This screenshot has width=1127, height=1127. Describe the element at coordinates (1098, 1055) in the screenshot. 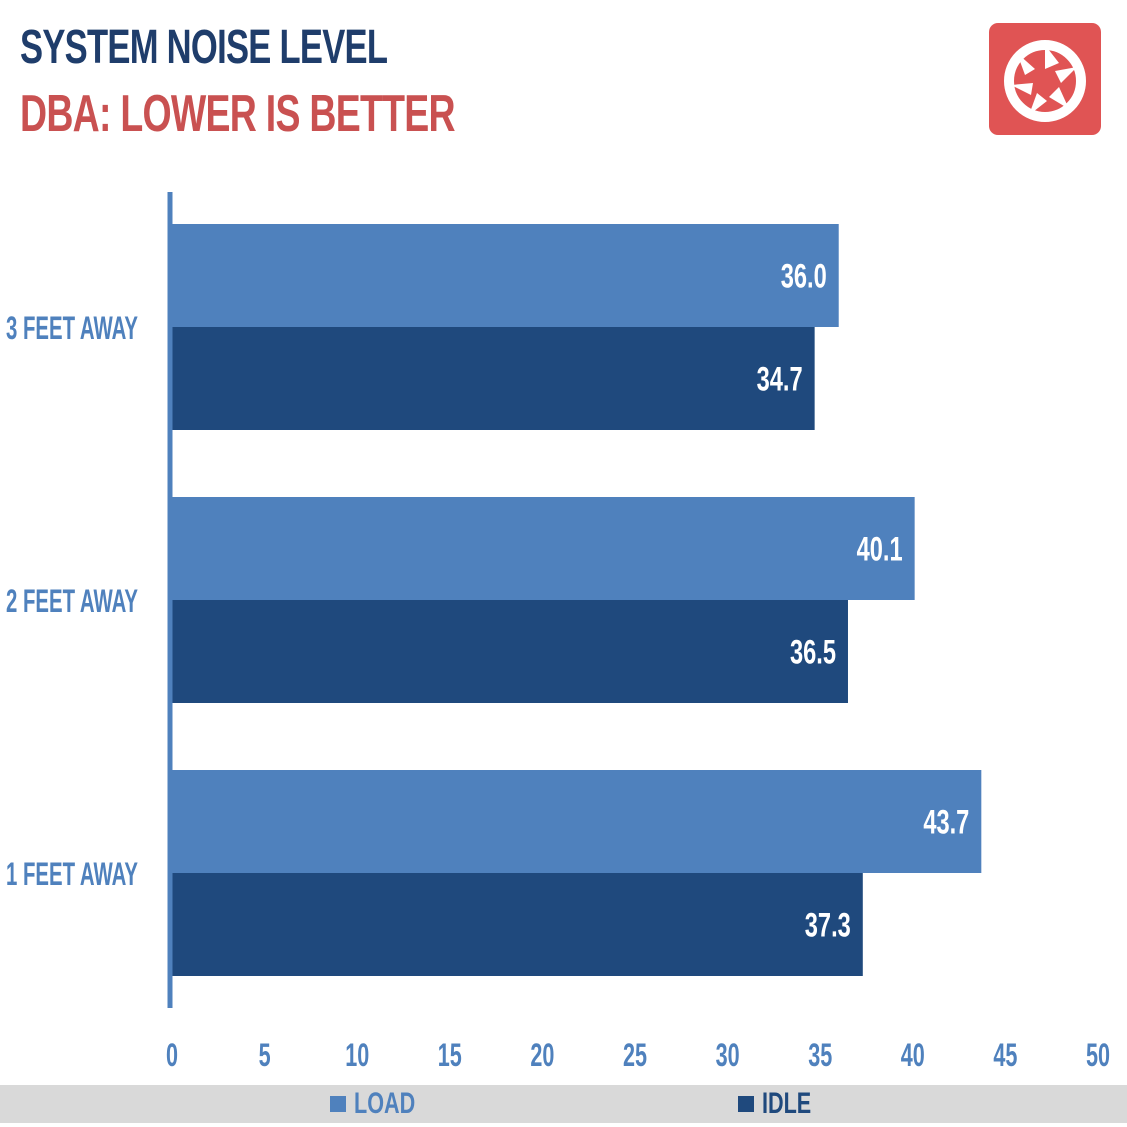

I see `x-tick-label-50: 50` at that location.